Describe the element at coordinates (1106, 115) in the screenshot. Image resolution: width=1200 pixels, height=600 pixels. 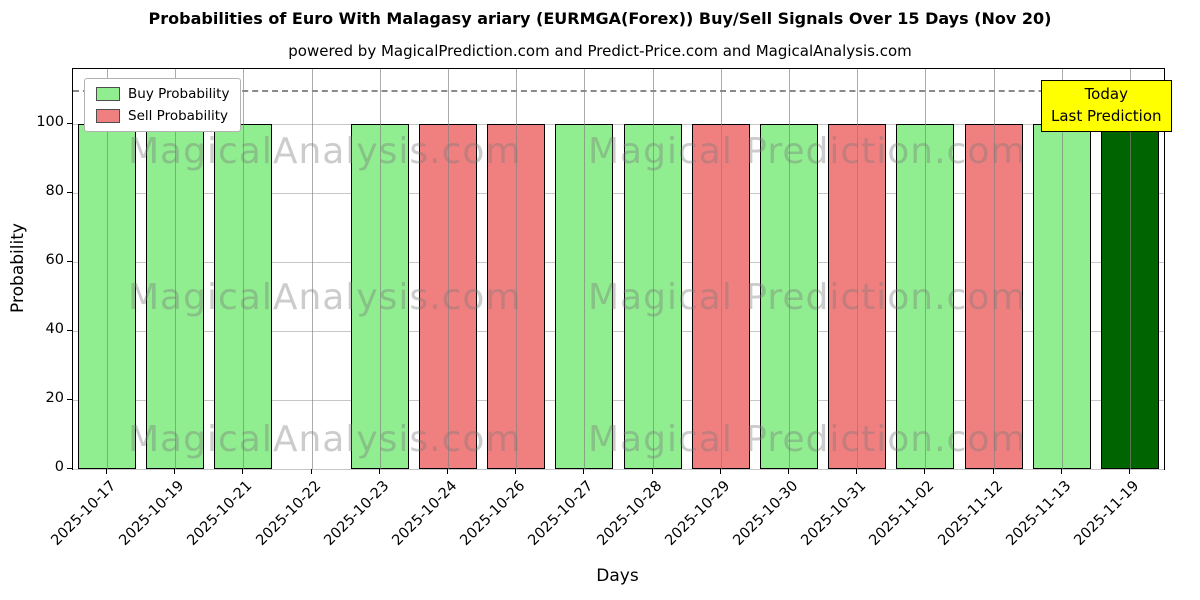
I see `annotation-line: Last Prediction` at that location.